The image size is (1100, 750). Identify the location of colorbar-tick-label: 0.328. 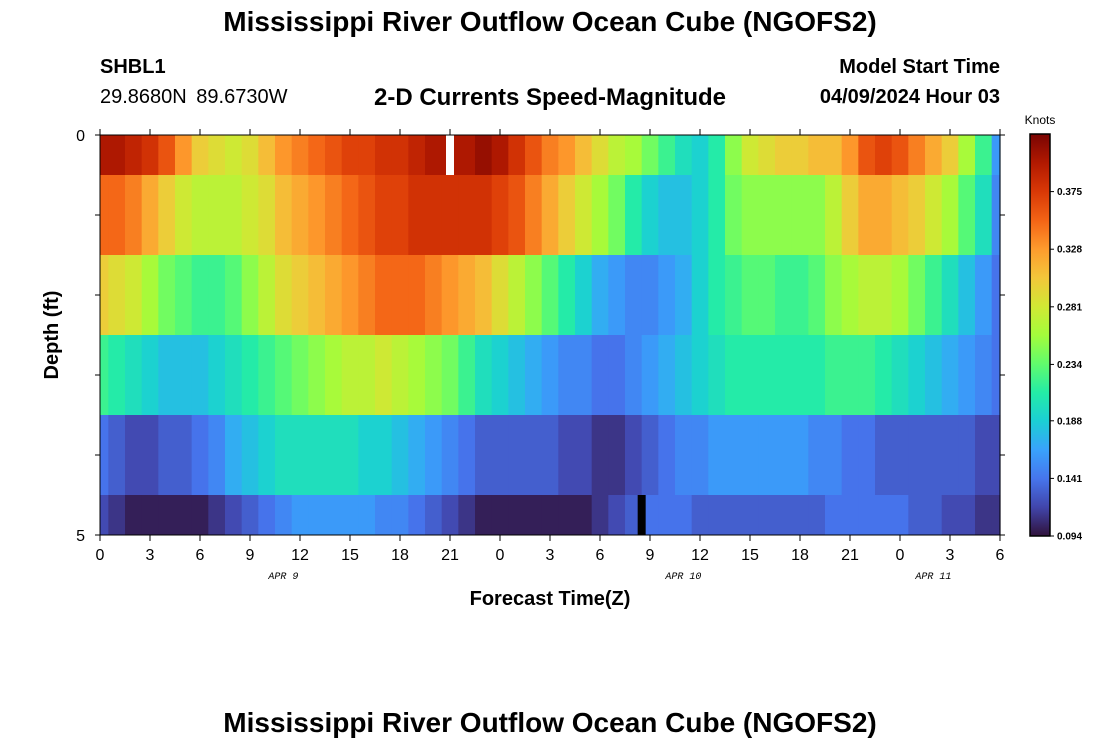
(1069, 250).